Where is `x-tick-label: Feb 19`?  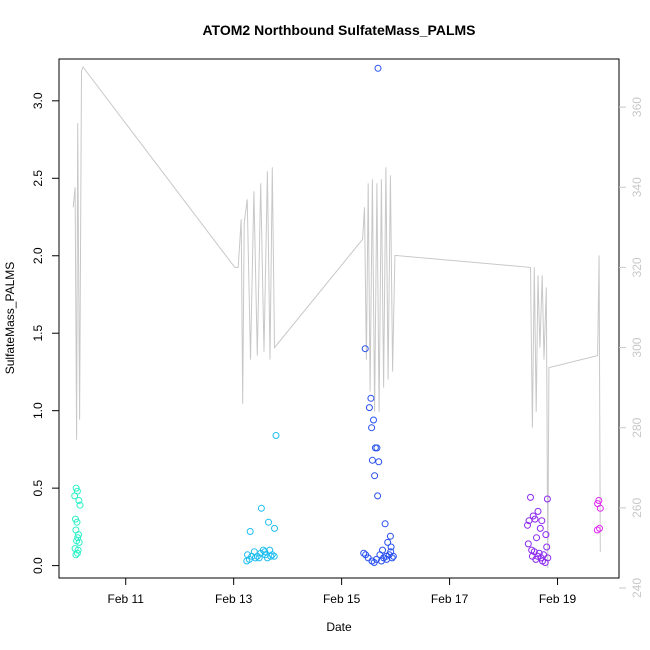 x-tick-label: Feb 19 is located at coordinates (558, 599).